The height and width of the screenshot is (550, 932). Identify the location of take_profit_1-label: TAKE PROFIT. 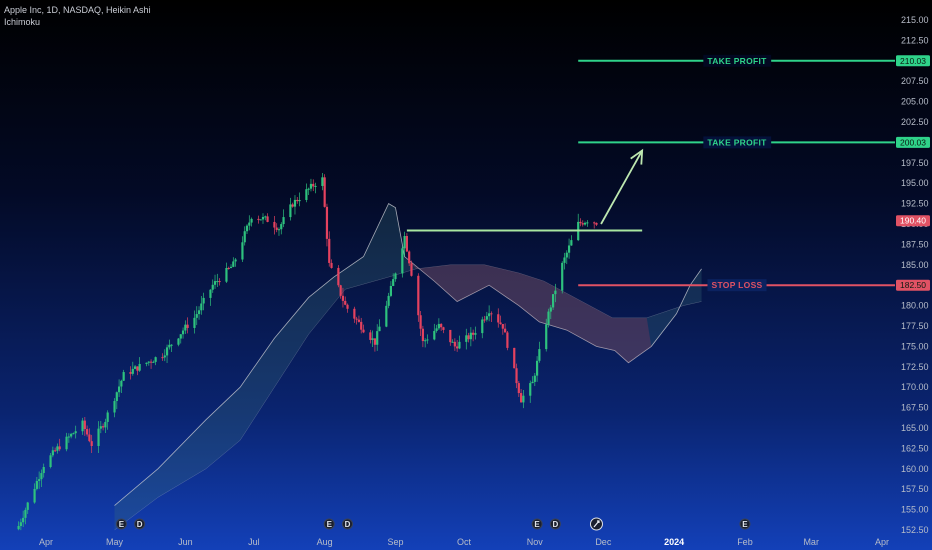
(737, 142).